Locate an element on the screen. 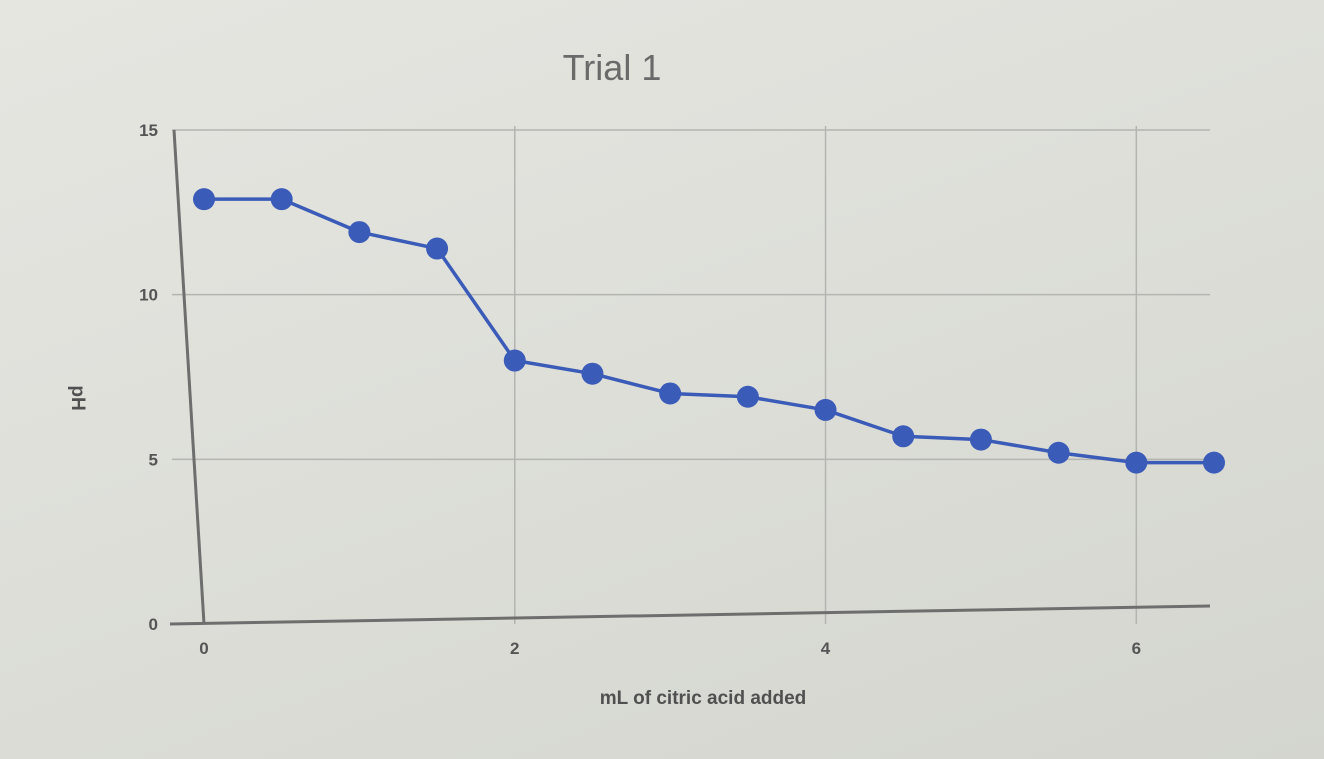  x-tick-label: 4 is located at coordinates (826, 648).